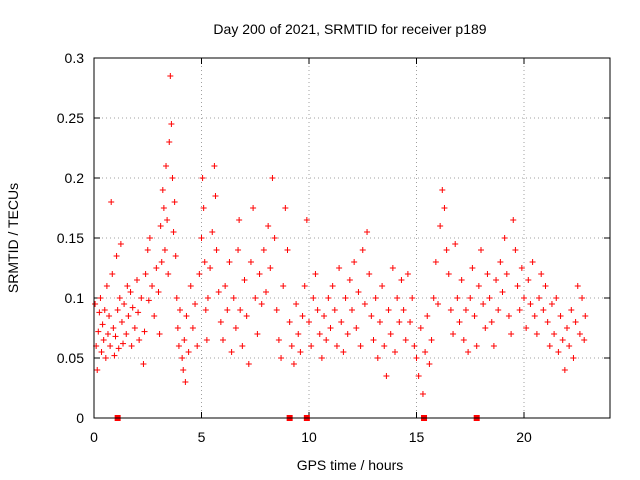  Describe the element at coordinates (70, 238) in the screenshot. I see `y-tick-label: 0.15` at that location.